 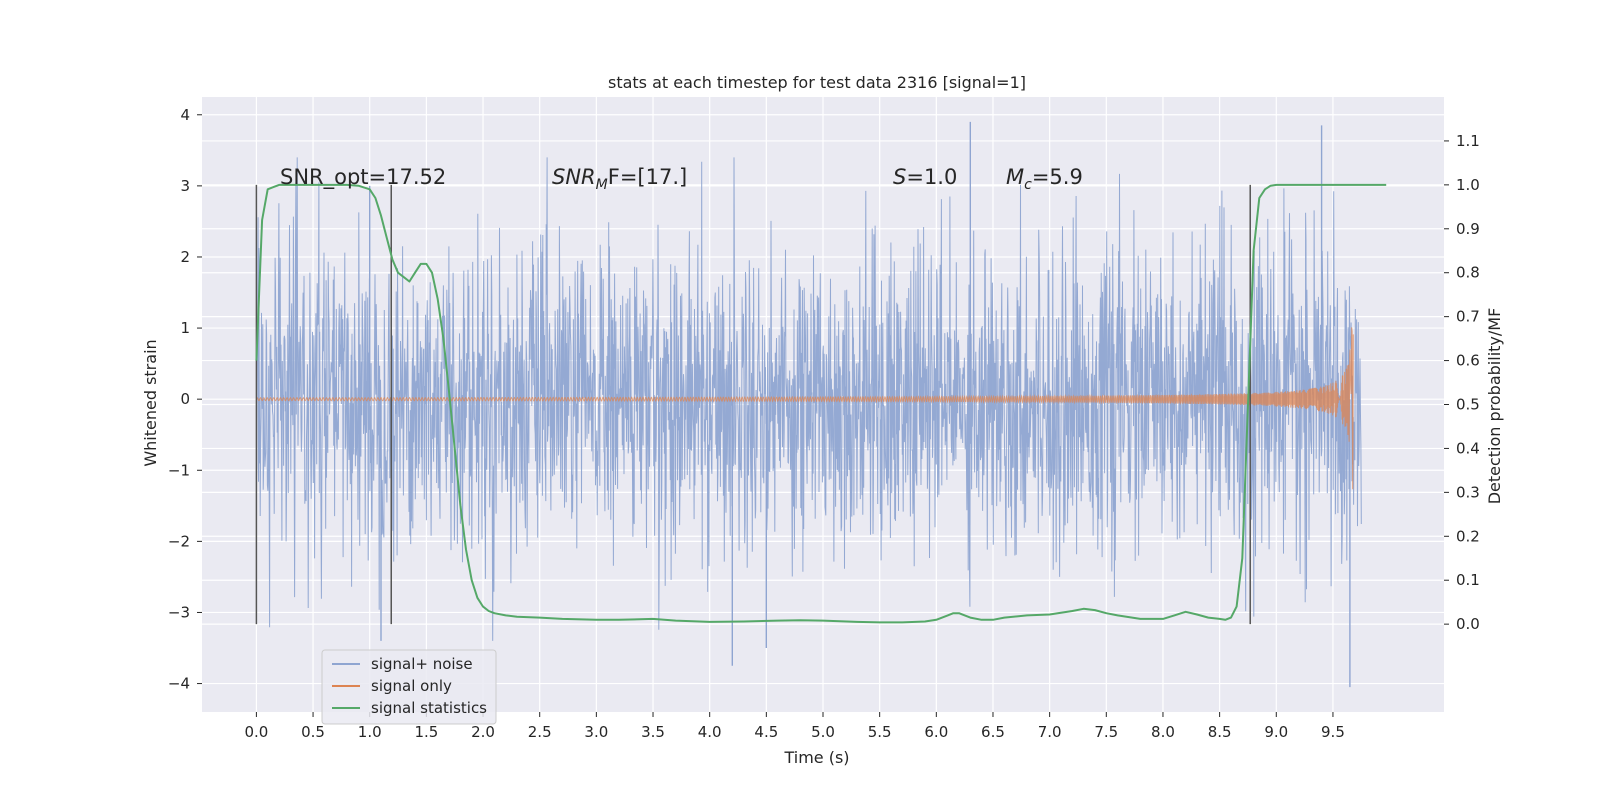 What do you see at coordinates (185, 257) in the screenshot?
I see `y-tick-label: 2` at bounding box center [185, 257].